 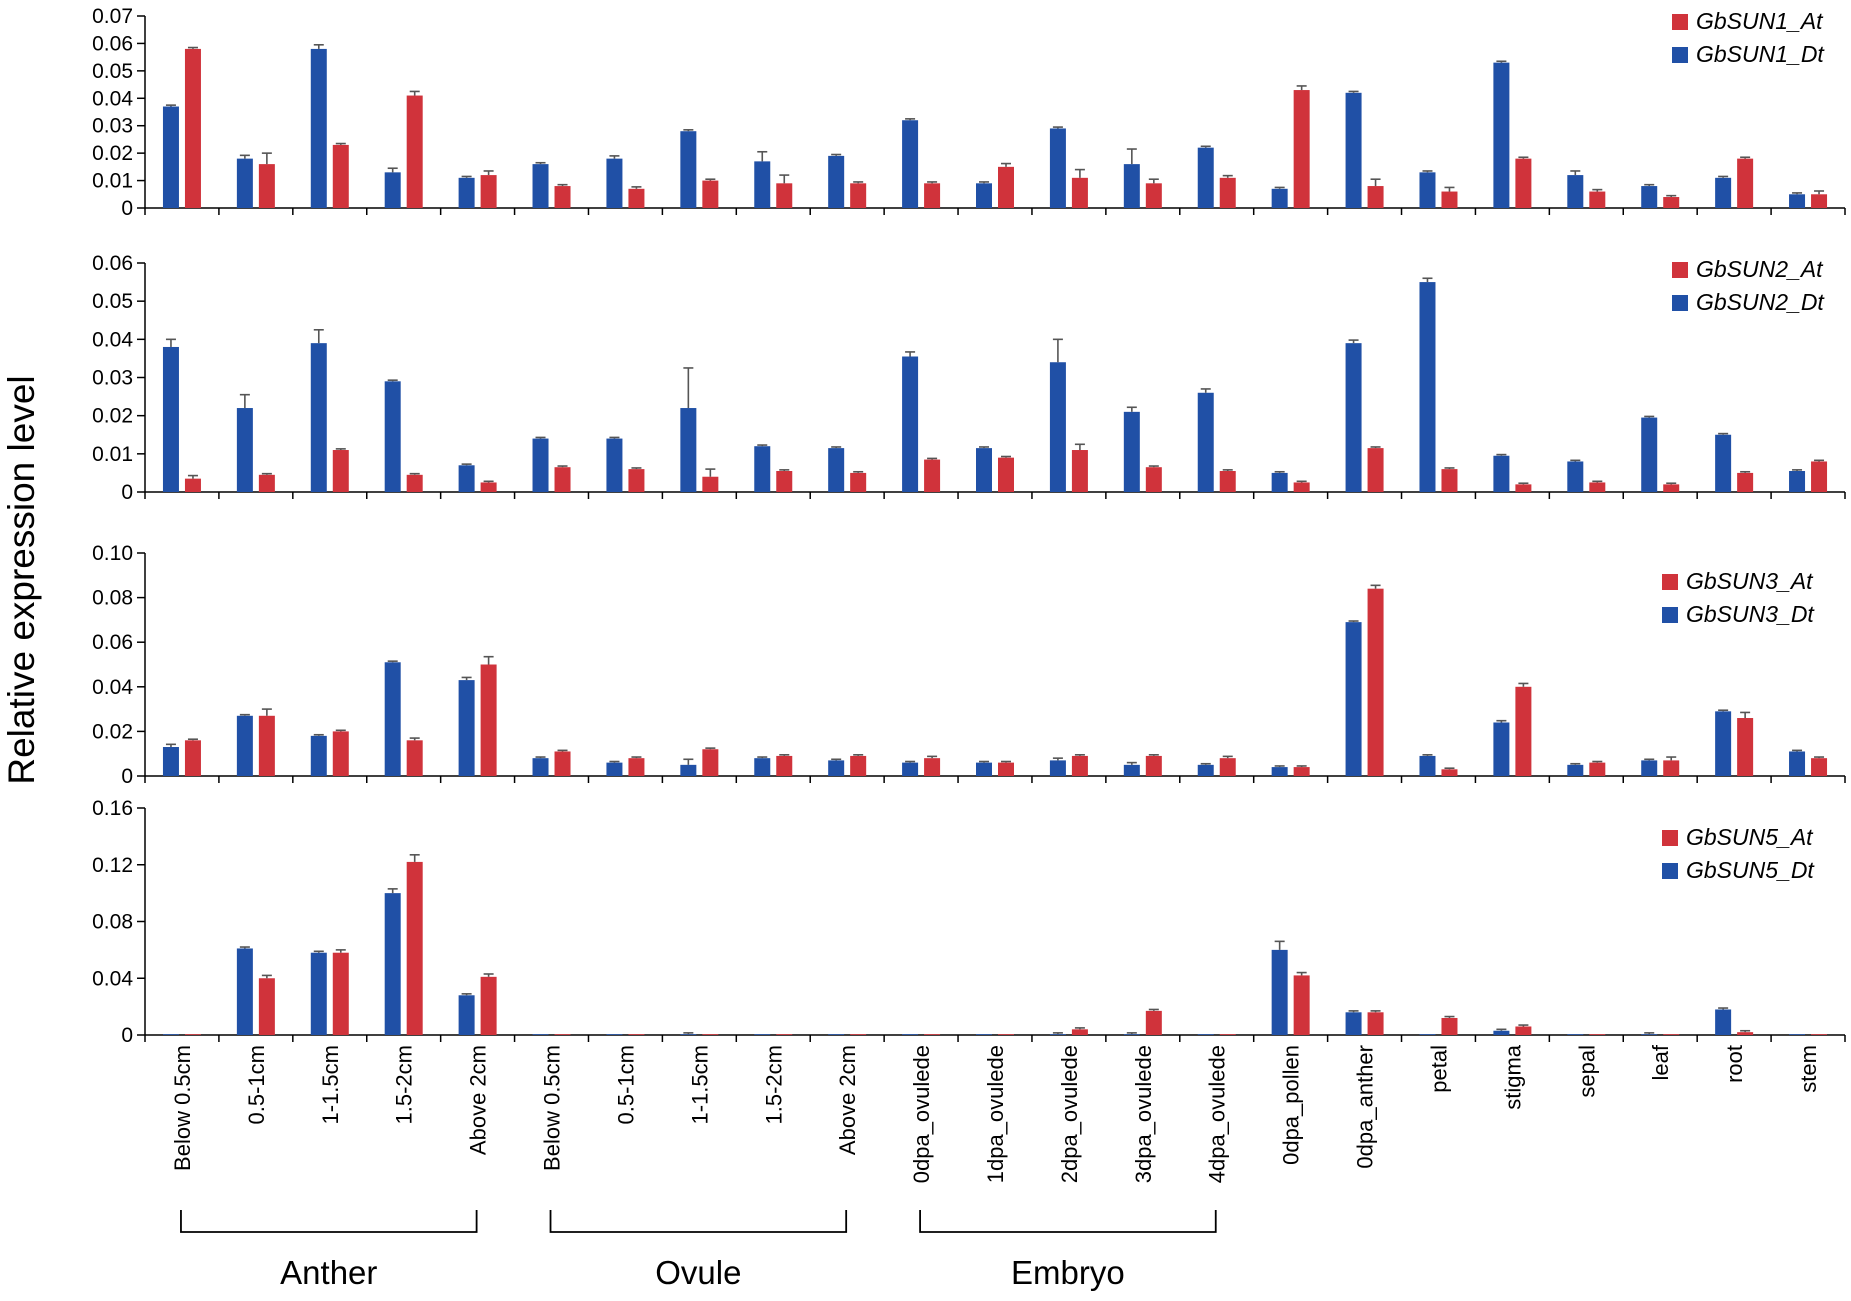 I want to click on group-ovule: Ovule, so click(x=698, y=1250).